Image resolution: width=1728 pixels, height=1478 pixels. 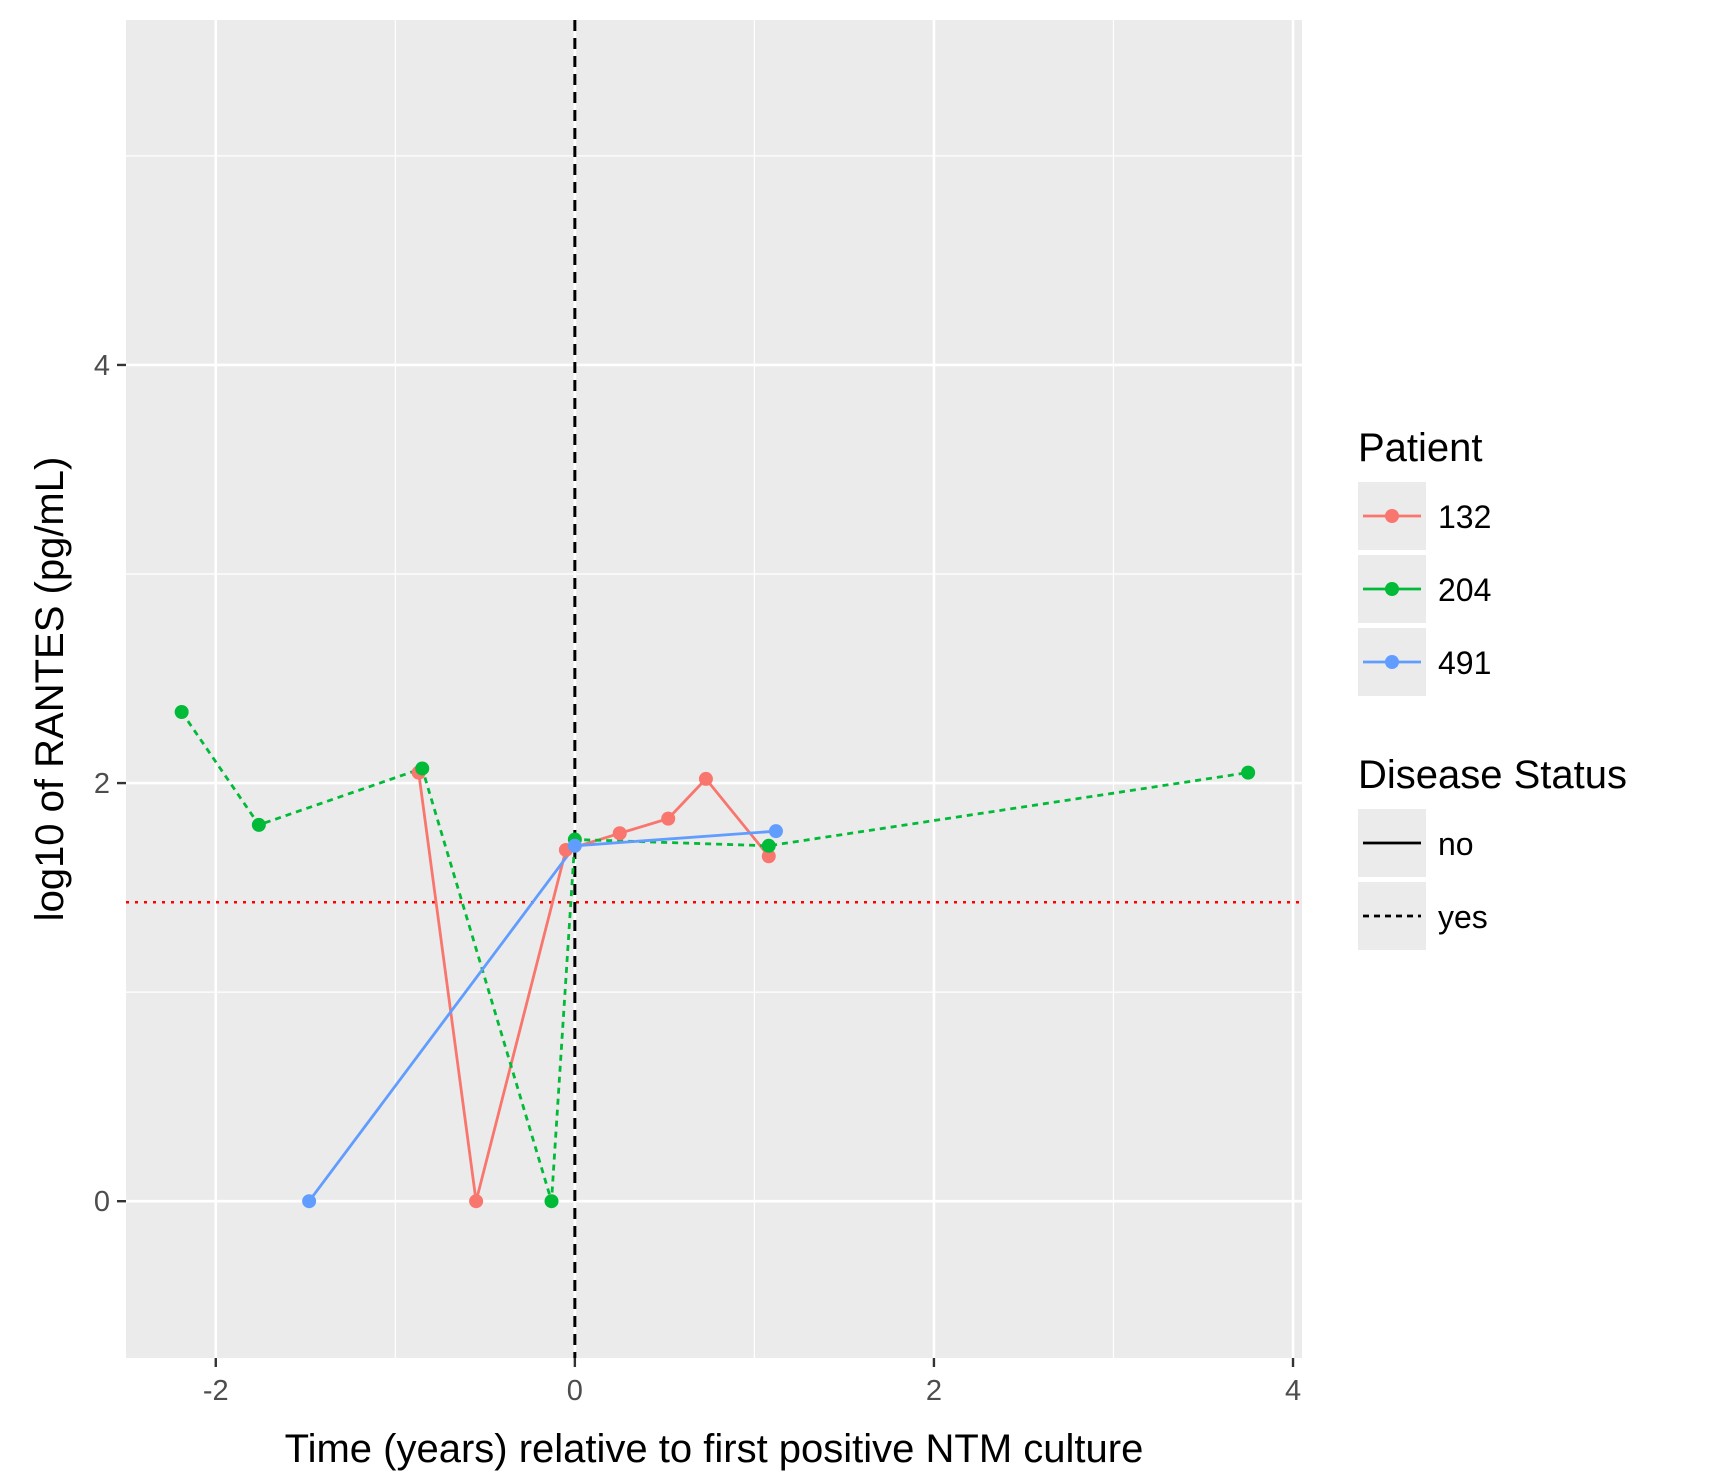 What do you see at coordinates (1492, 775) in the screenshot?
I see `legend-title-status: Disease Status` at bounding box center [1492, 775].